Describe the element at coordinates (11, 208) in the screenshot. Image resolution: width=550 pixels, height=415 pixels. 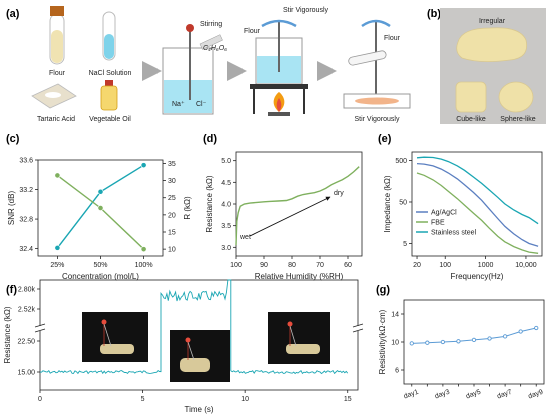
I see `y-axis-label: SNR (dB)` at that location.